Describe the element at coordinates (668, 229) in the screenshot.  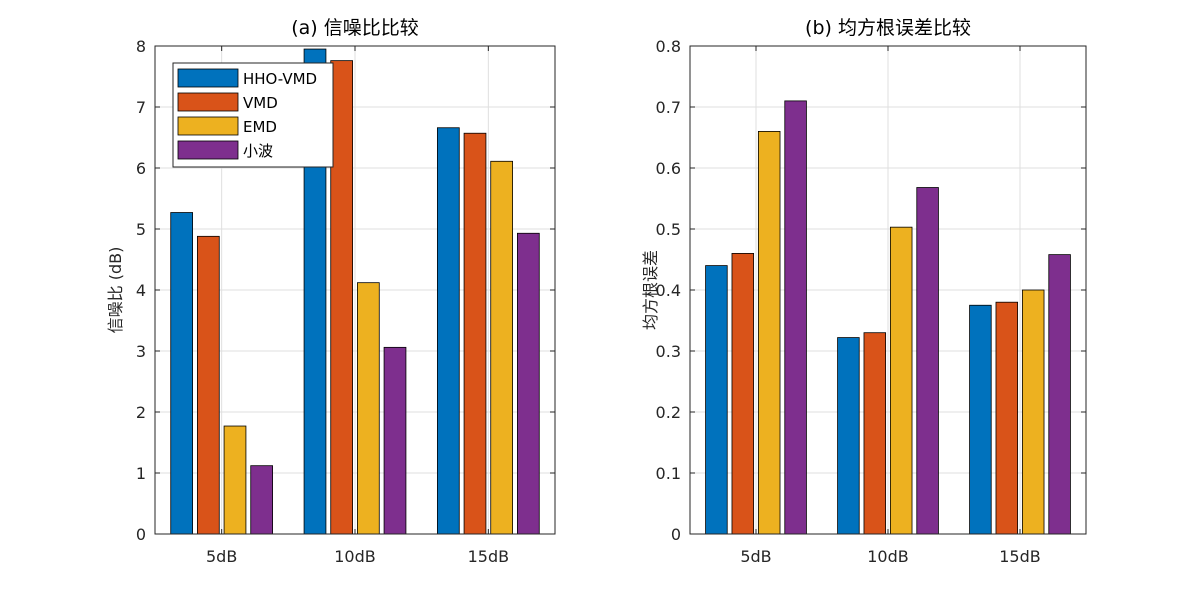
I see `y-tick-label: 0.5` at that location.